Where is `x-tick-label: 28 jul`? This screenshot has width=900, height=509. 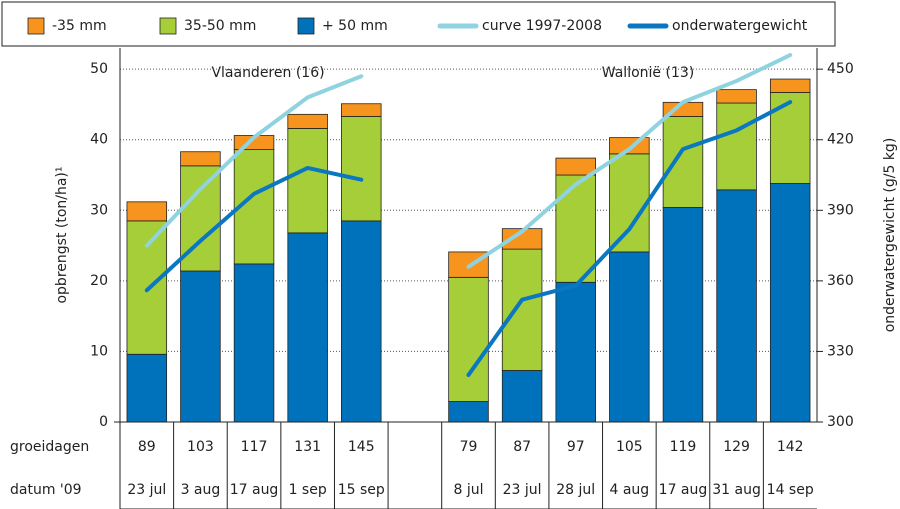 x-tick-label: 28 jul is located at coordinates (575, 490).